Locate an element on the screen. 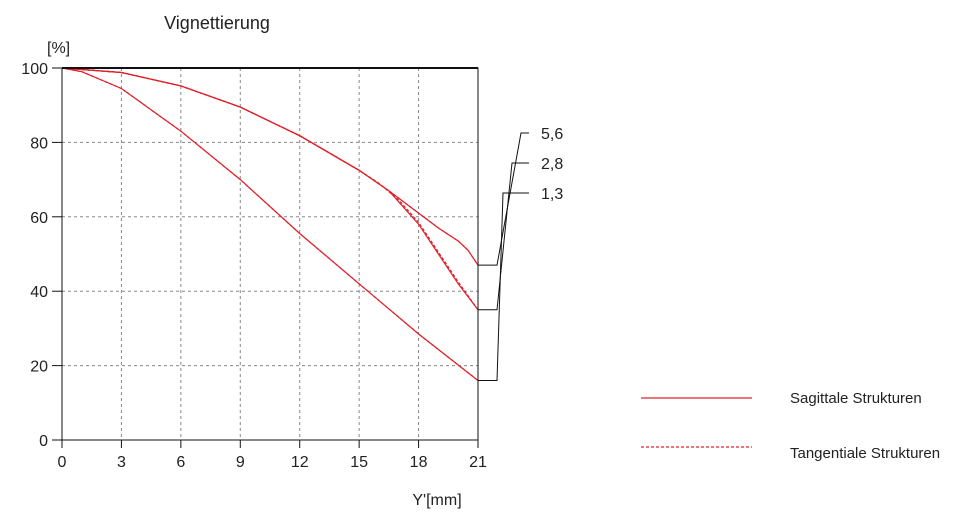  chart-title: Vignettierung is located at coordinates (217, 23).